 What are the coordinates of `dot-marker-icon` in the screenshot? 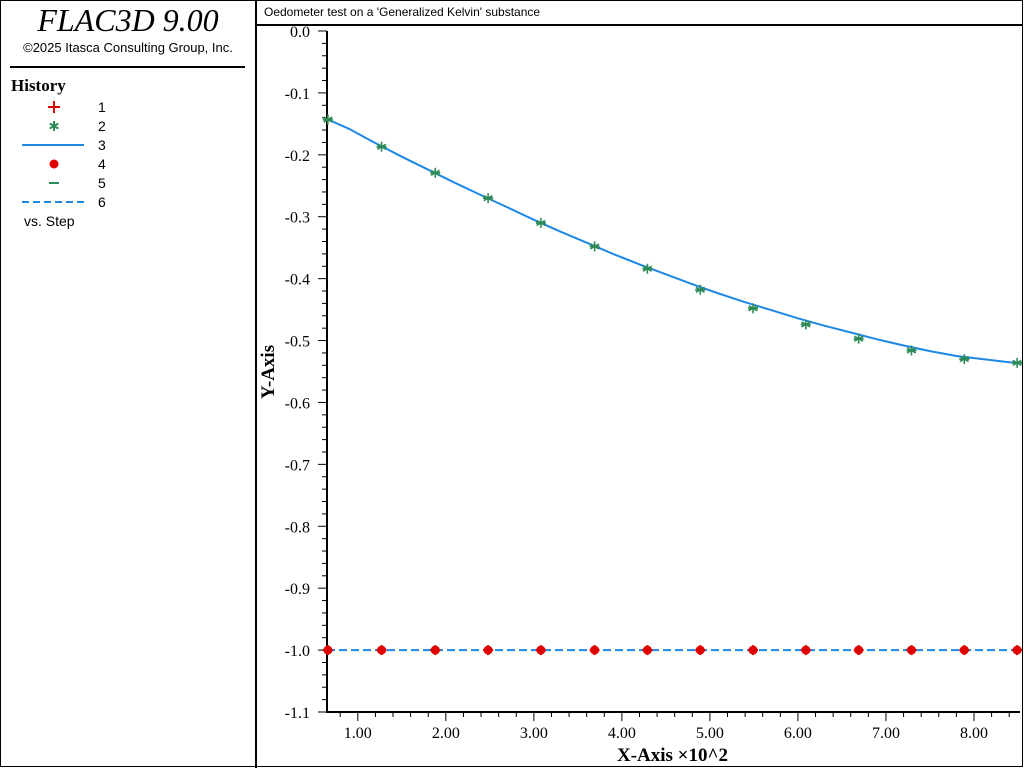 It's located at (54, 164).